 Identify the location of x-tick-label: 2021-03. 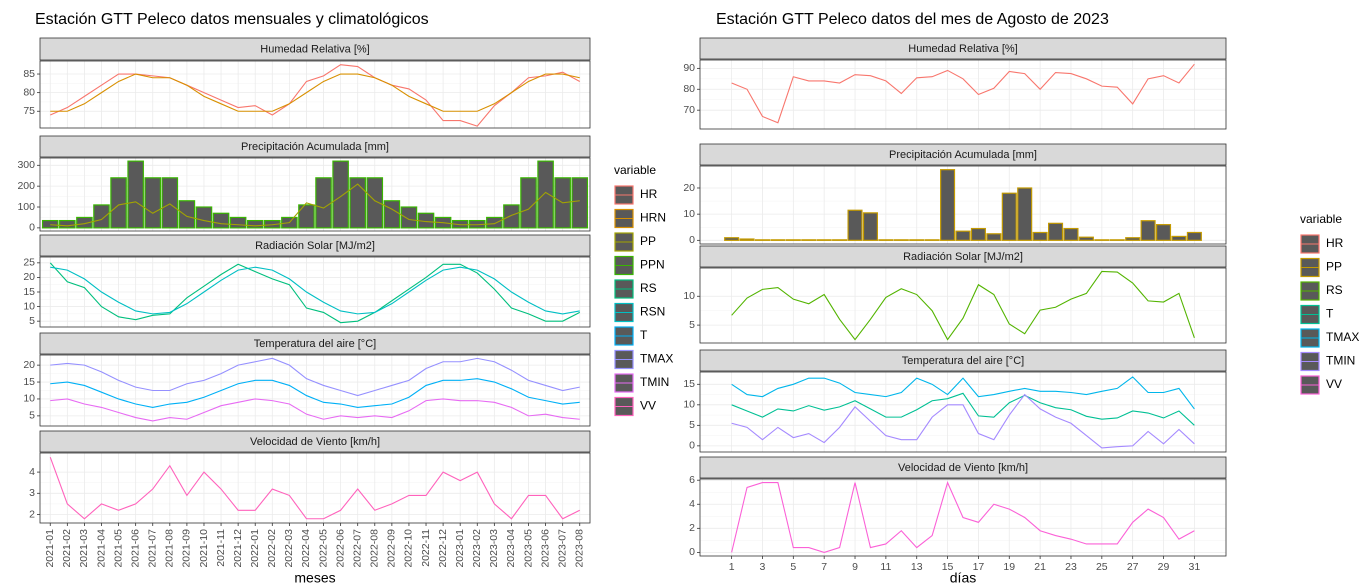
(84, 548).